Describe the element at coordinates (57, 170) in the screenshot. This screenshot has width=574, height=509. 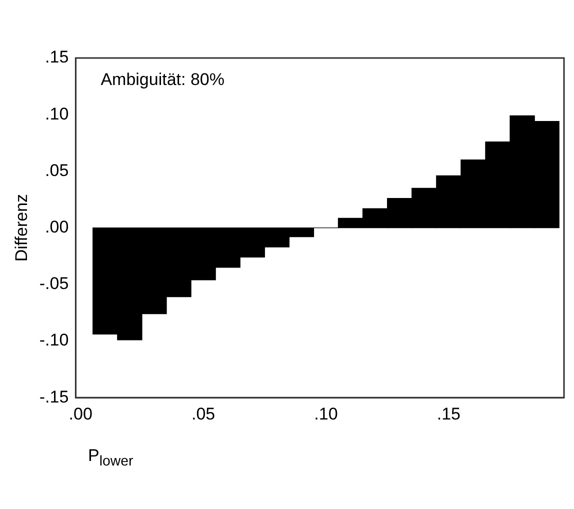
I see `y-tick-label: .05` at that location.